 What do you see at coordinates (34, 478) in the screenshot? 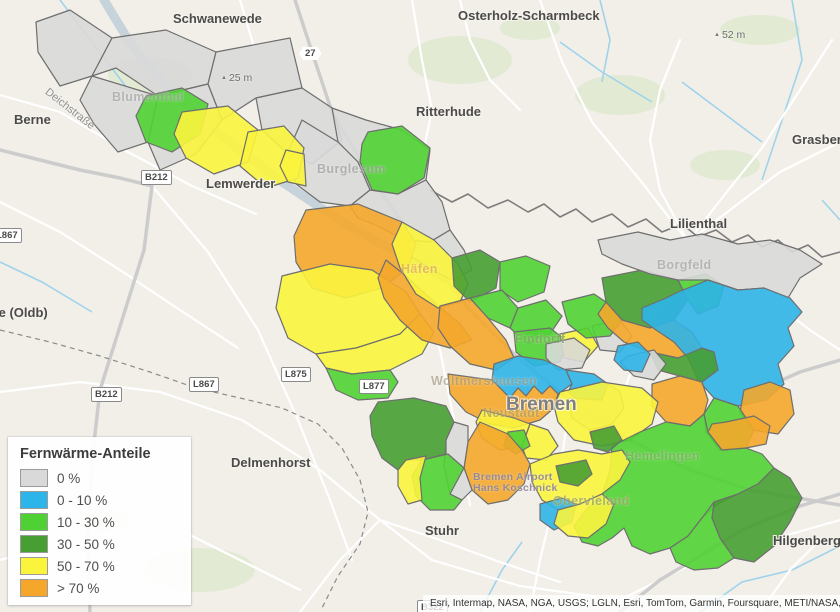
I see `legend-swatch-gray` at bounding box center [34, 478].